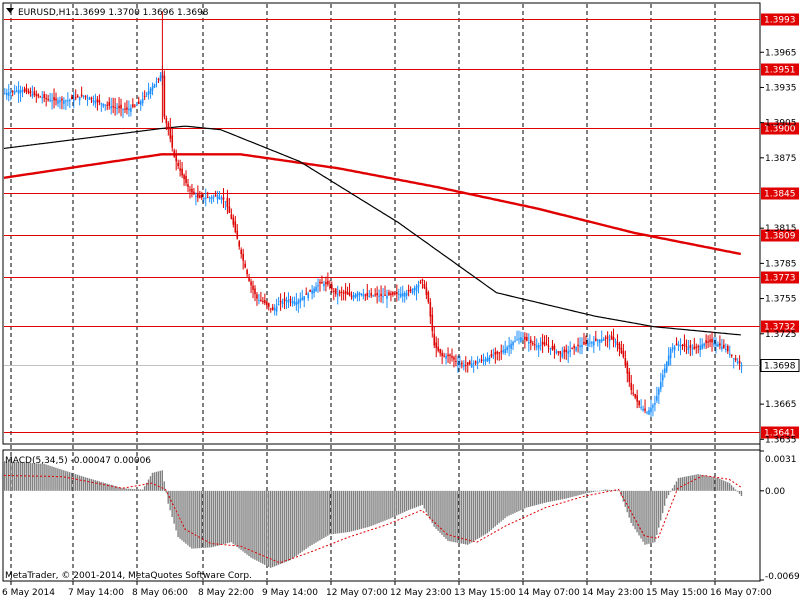 This screenshot has height=600, width=800. Describe the element at coordinates (782, 577) in the screenshot. I see `macd-tick-label: -0.00694` at that location.